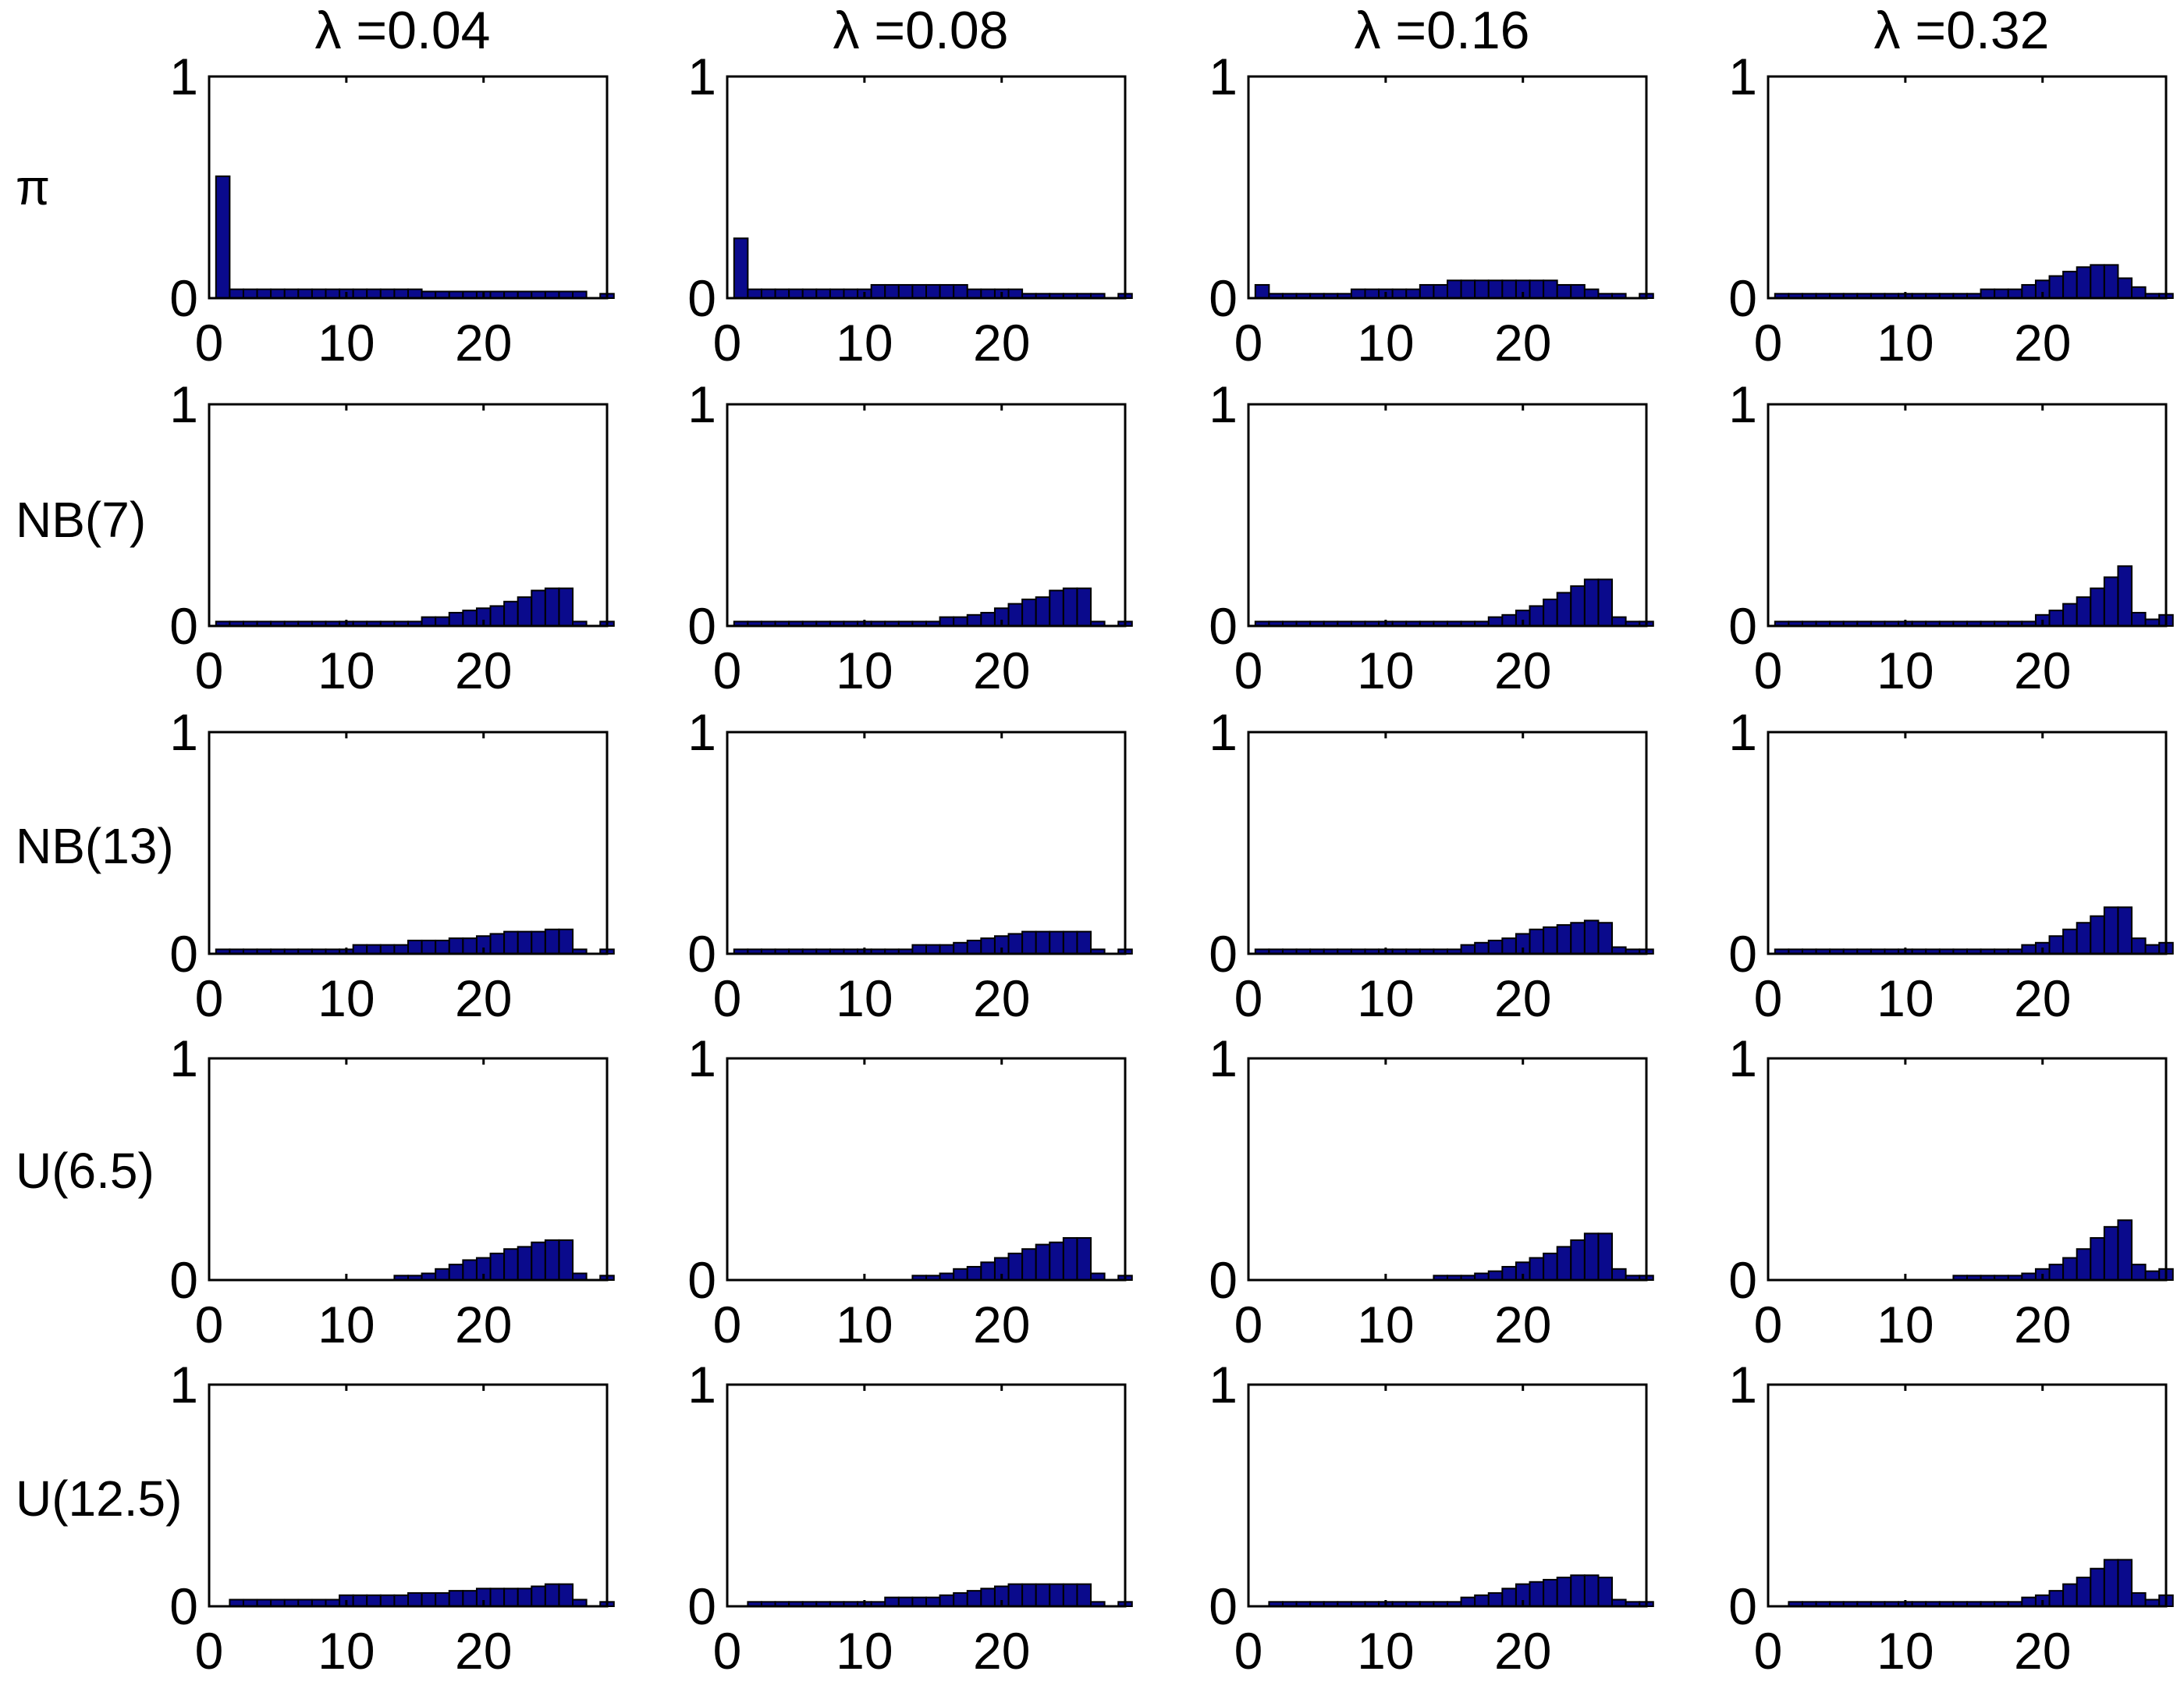 The image size is (2184, 1682). Describe the element at coordinates (1043, 1595) in the screenshot. I see `bar-r4-c1-x23` at that location.